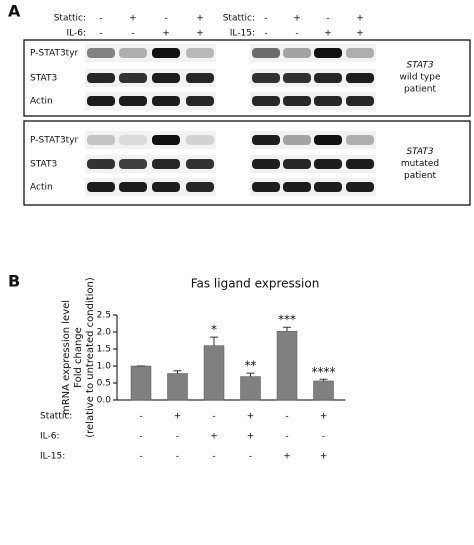  Describe the element at coordinates (66, 357) in the screenshot. I see `y-axis-label: mRNA expression level` at that location.